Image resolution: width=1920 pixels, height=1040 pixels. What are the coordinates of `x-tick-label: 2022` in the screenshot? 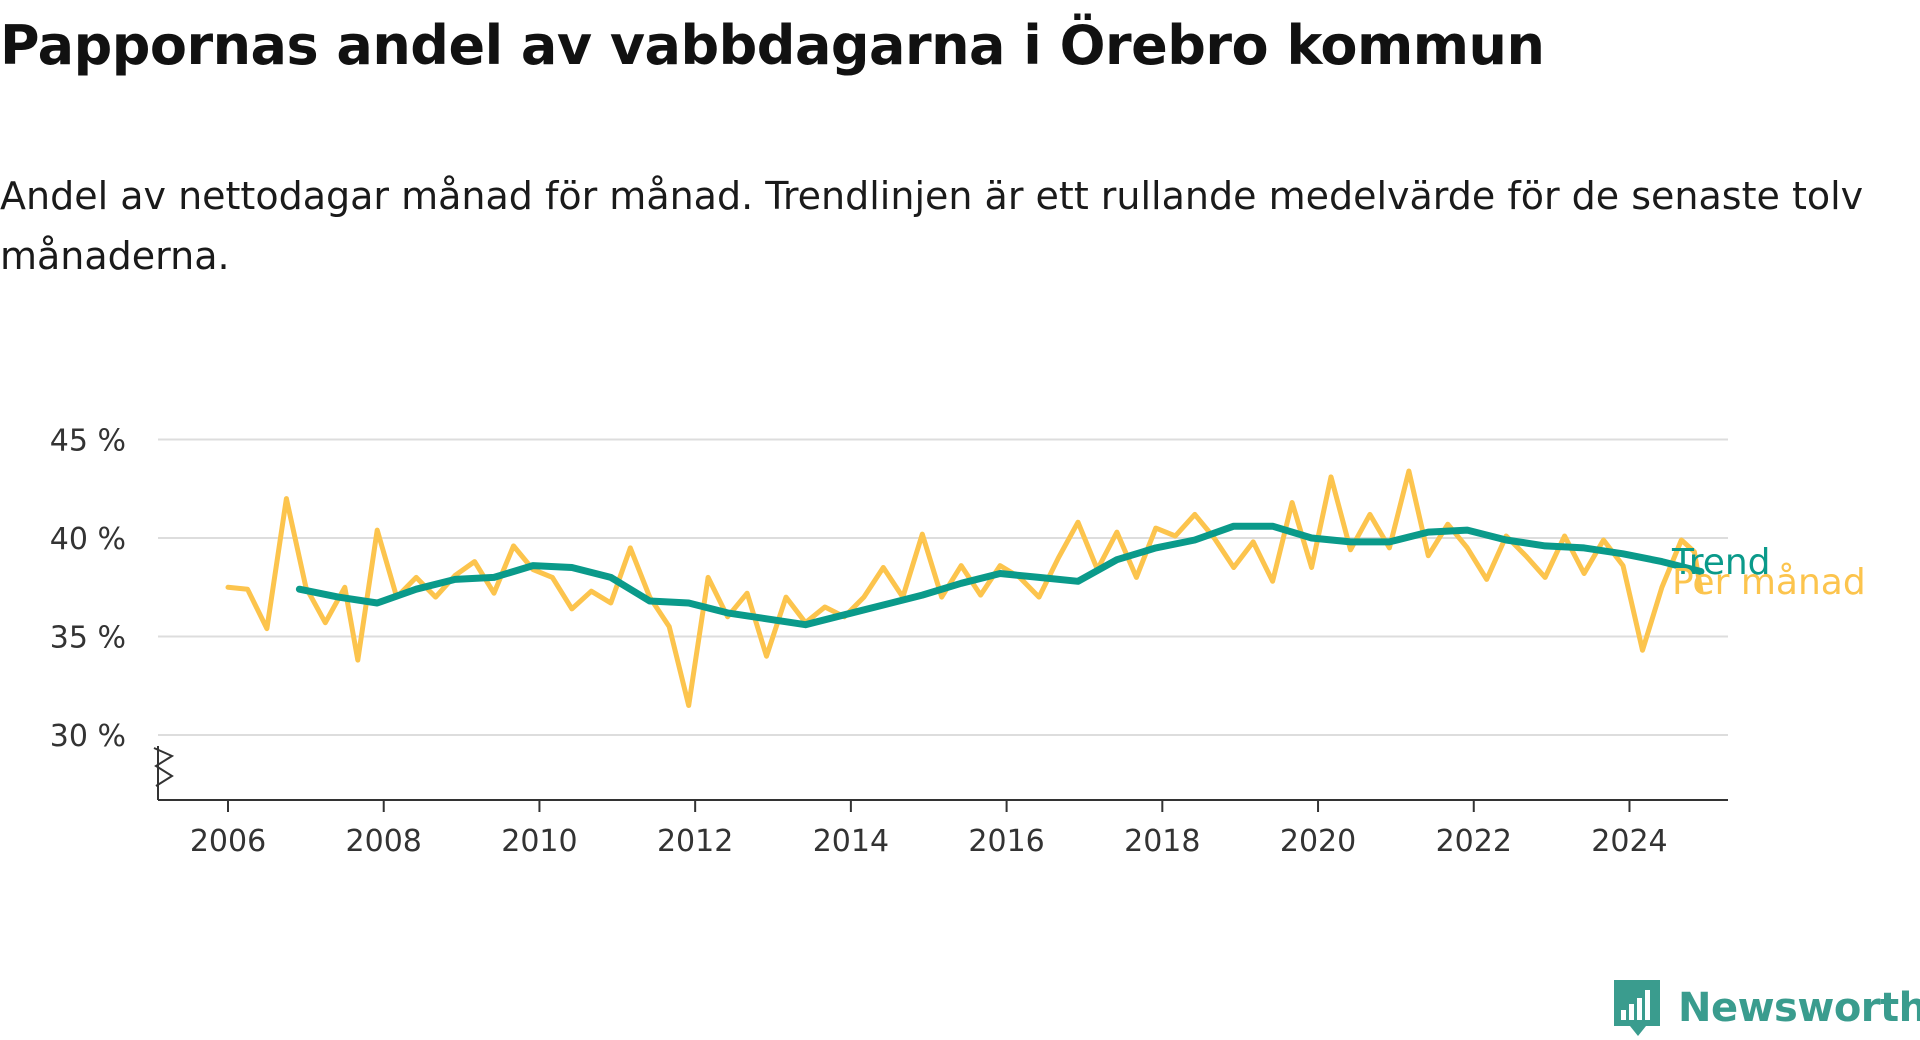 It's located at (1474, 841).